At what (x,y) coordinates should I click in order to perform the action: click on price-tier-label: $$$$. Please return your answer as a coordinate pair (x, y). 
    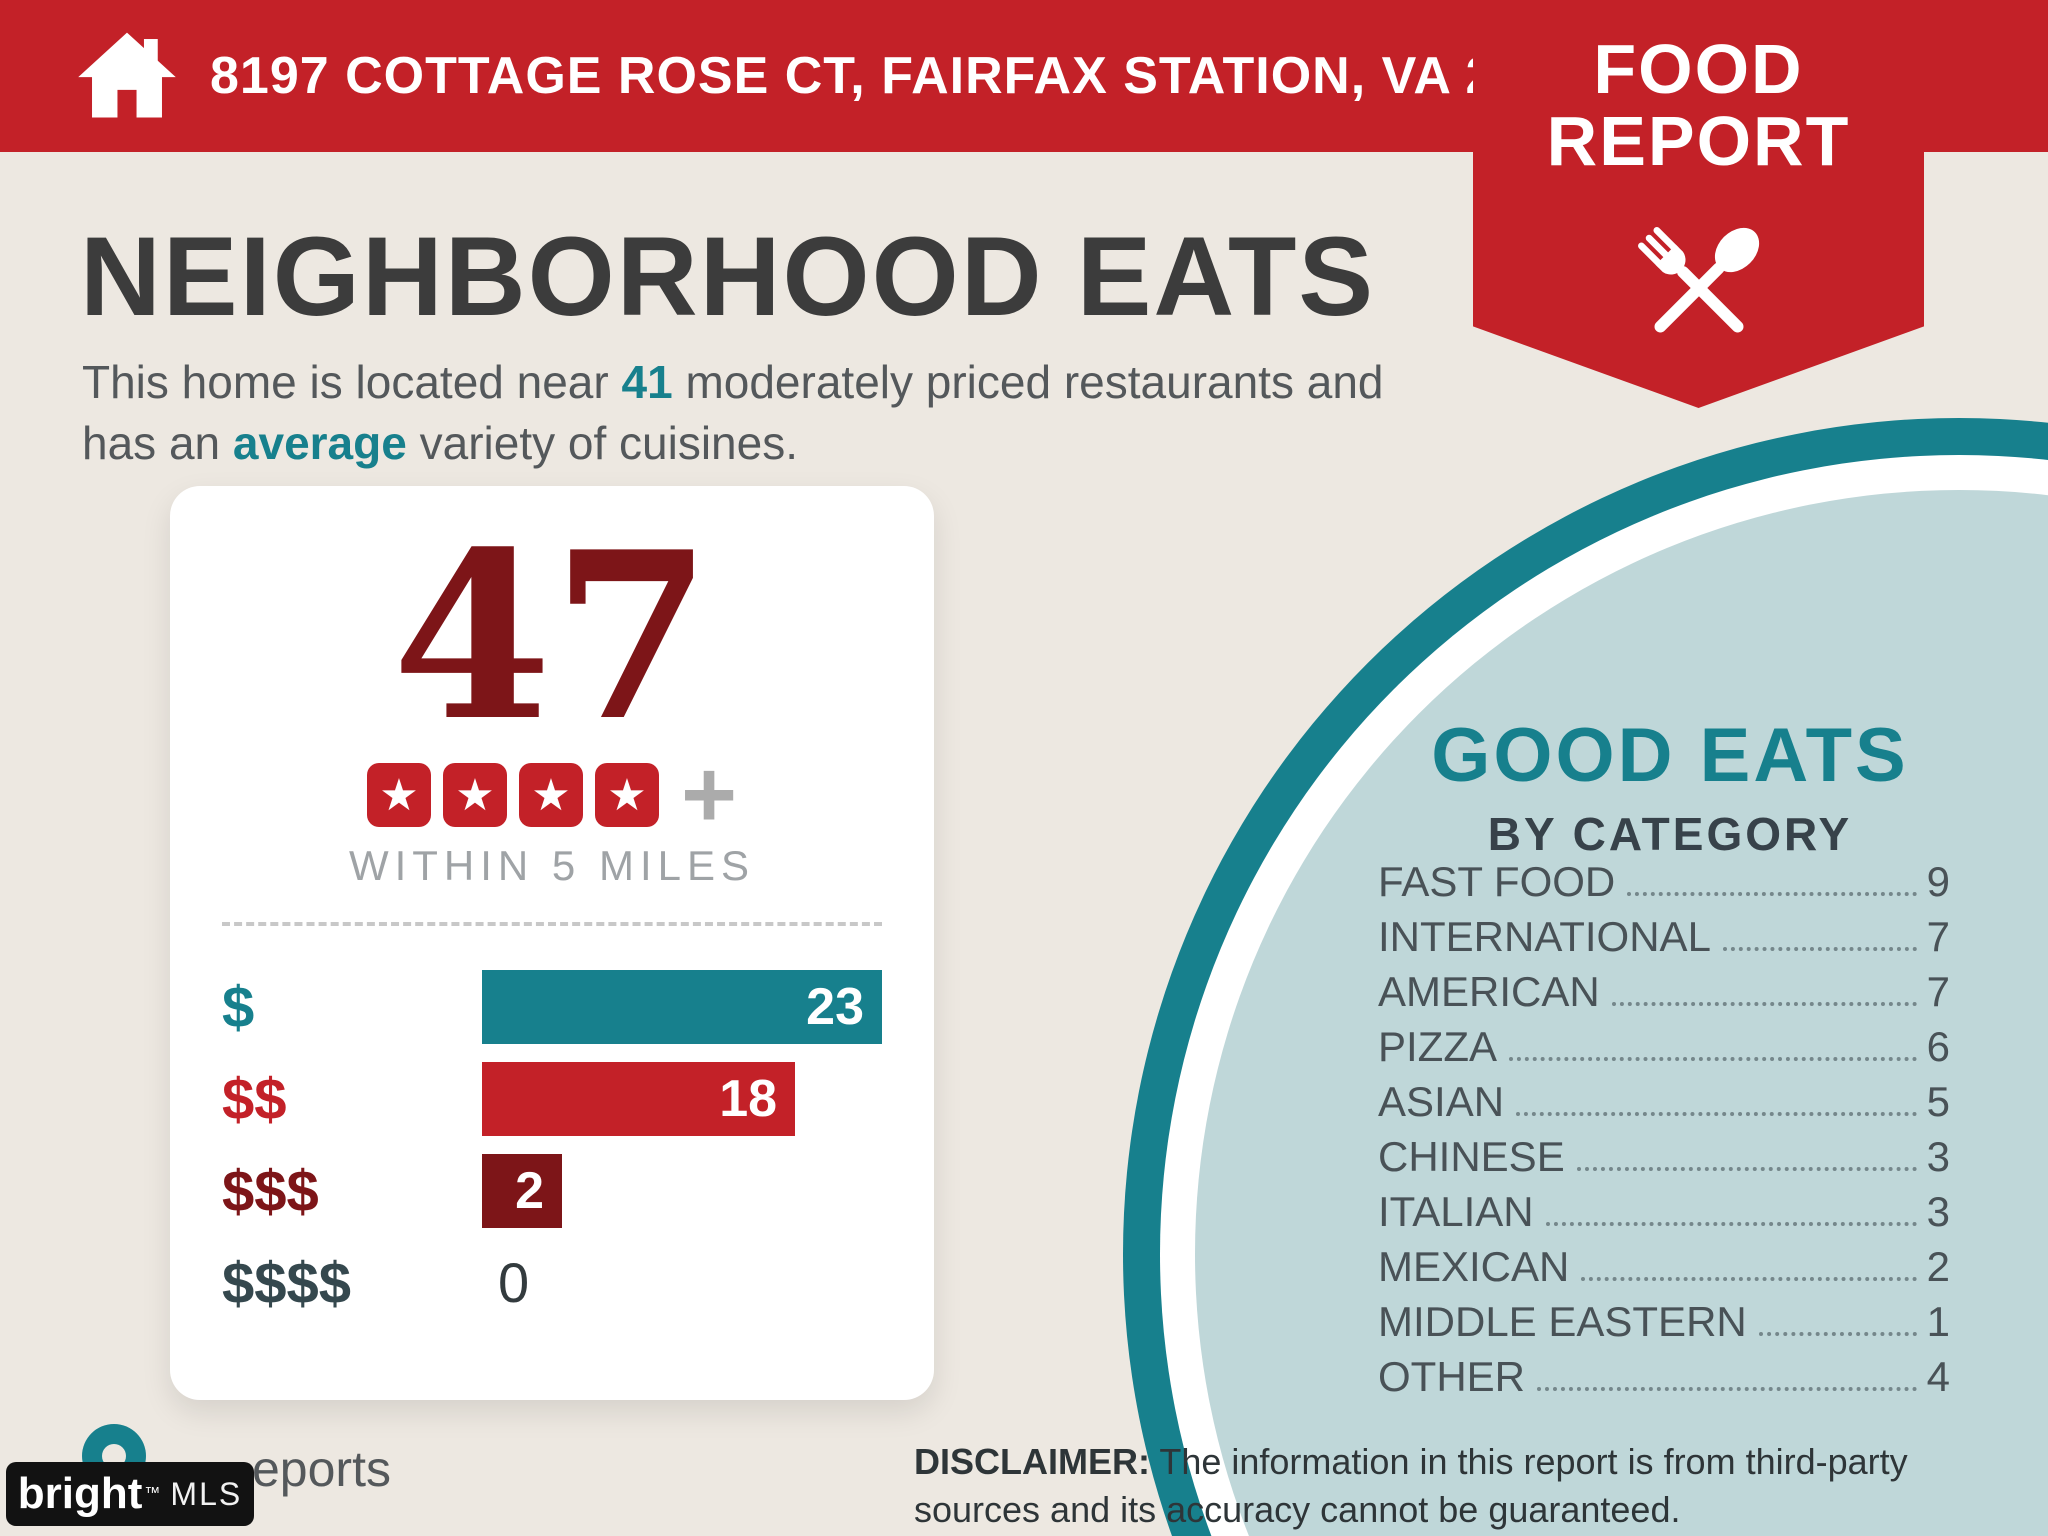
    Looking at the image, I should click on (287, 1283).